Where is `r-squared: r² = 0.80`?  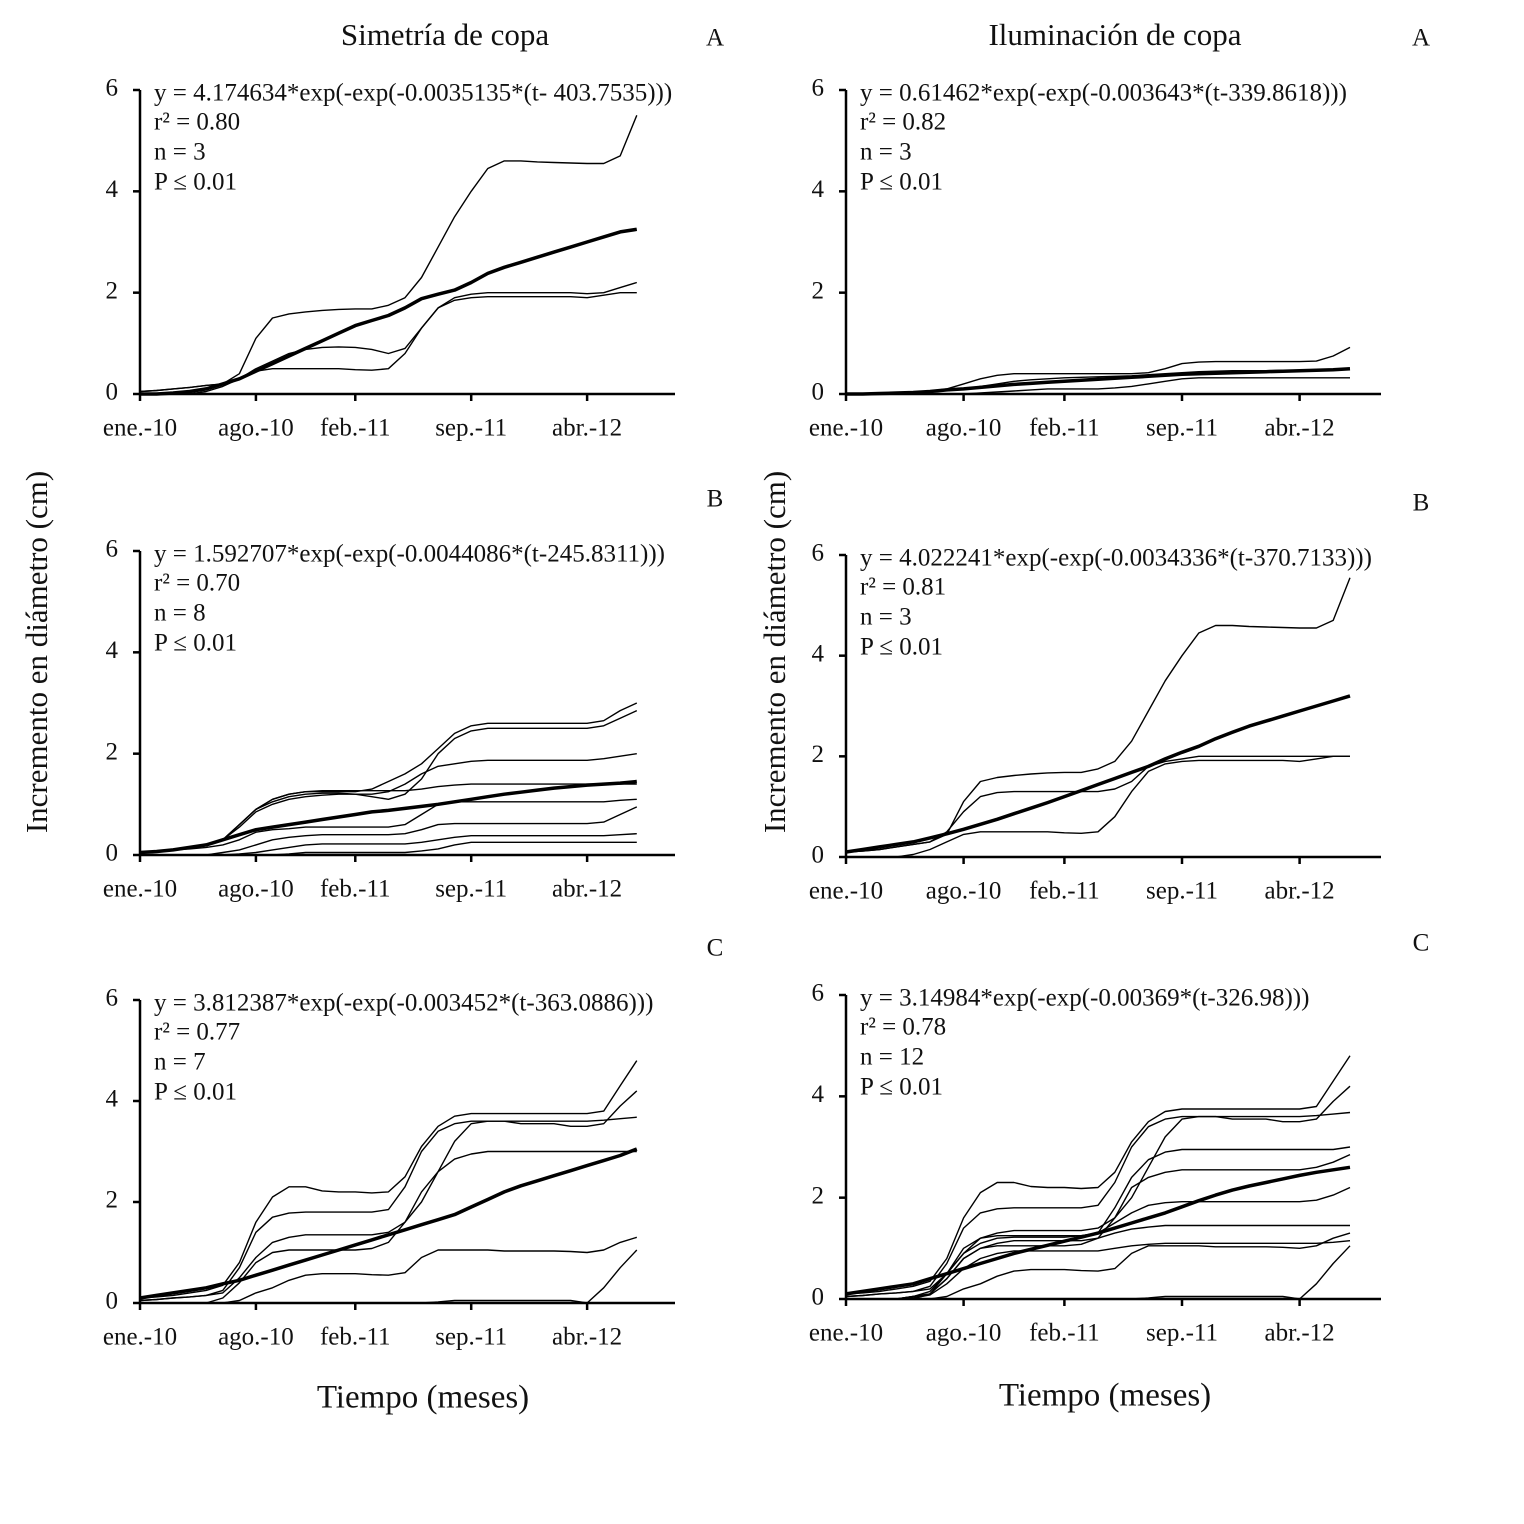 r-squared: r² = 0.80 is located at coordinates (197, 122).